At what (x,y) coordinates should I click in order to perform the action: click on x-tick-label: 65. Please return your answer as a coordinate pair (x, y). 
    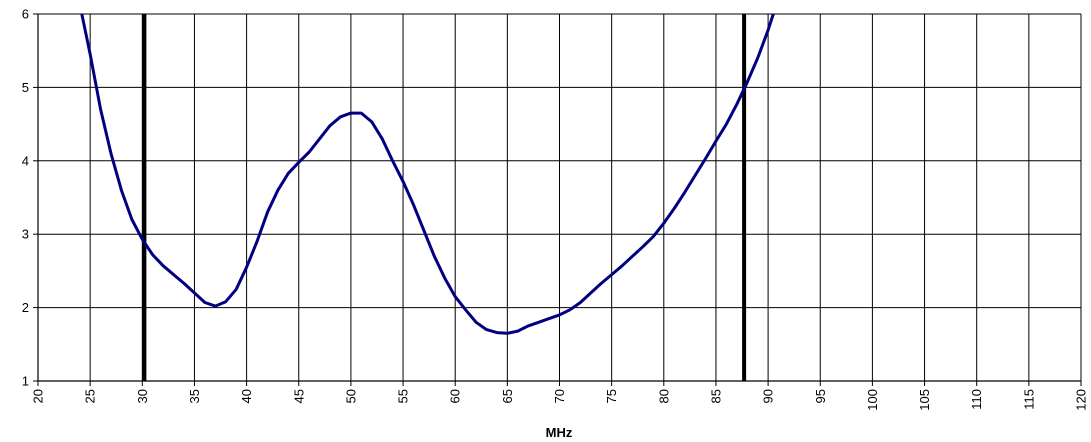
    Looking at the image, I should click on (507, 396).